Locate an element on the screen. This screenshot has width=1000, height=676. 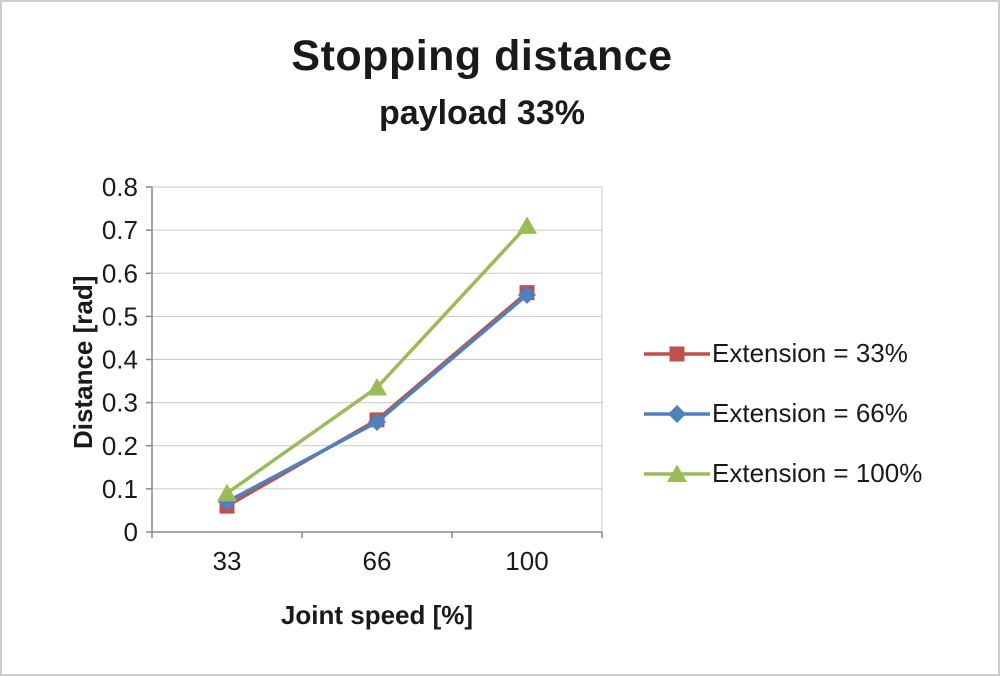
legend-item: Extension = 33% is located at coordinates (783, 353).